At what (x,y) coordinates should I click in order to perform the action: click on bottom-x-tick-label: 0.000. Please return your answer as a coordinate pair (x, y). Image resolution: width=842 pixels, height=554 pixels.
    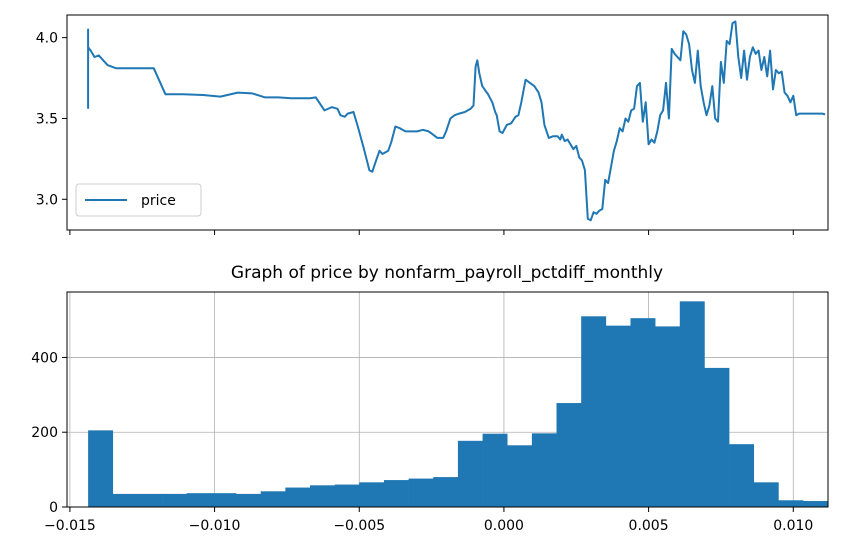
    Looking at the image, I should click on (504, 526).